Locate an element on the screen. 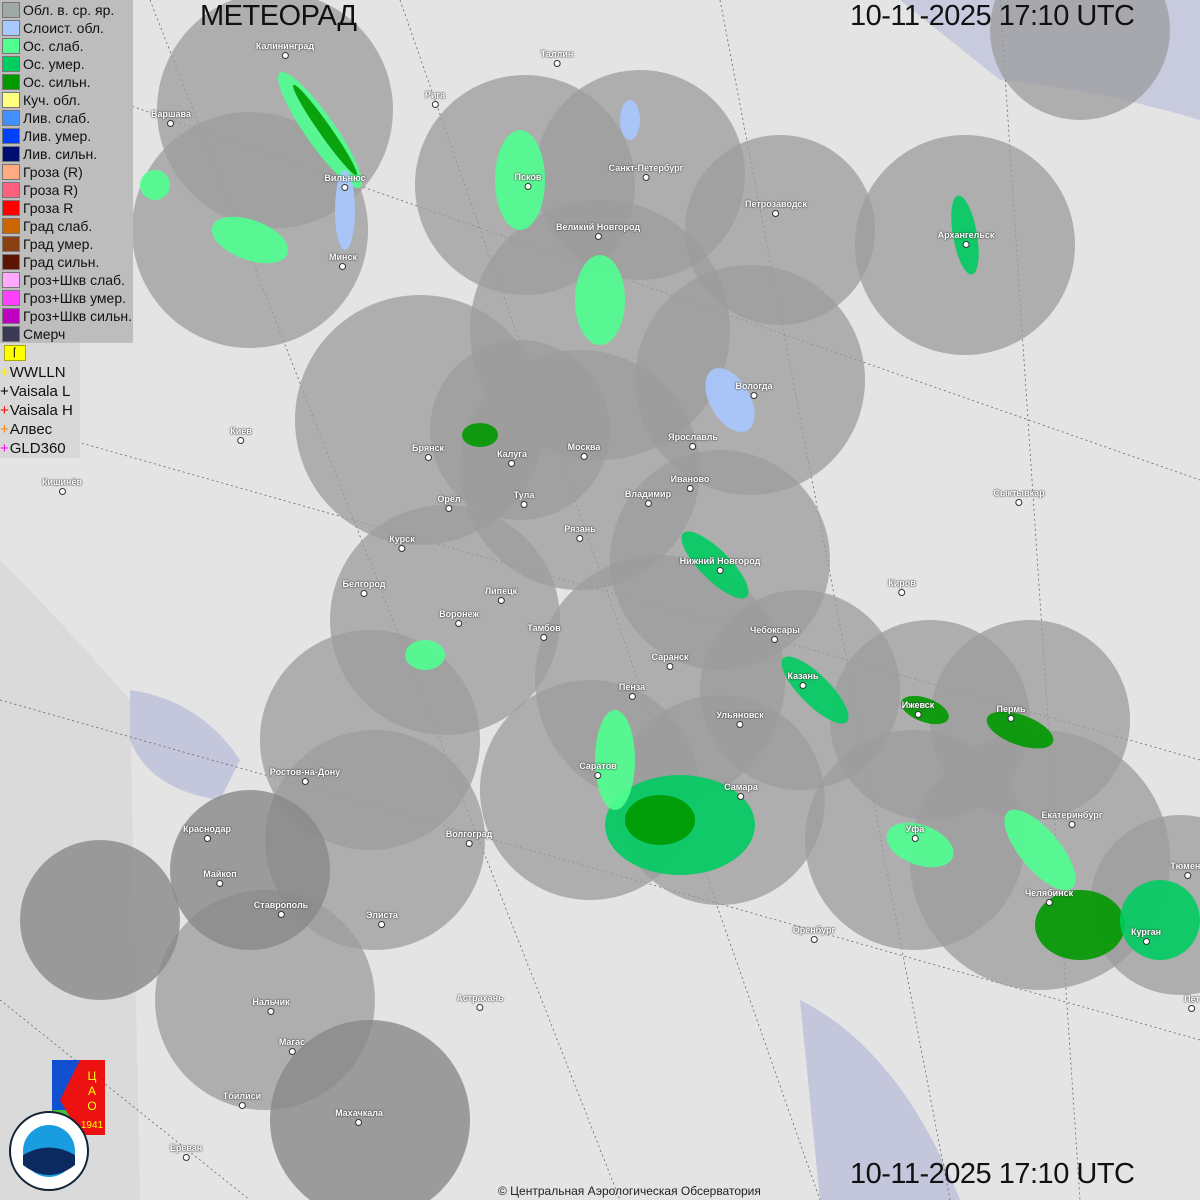 The width and height of the screenshot is (1200, 1200). legend-item: Град слаб. is located at coordinates (66, 226).